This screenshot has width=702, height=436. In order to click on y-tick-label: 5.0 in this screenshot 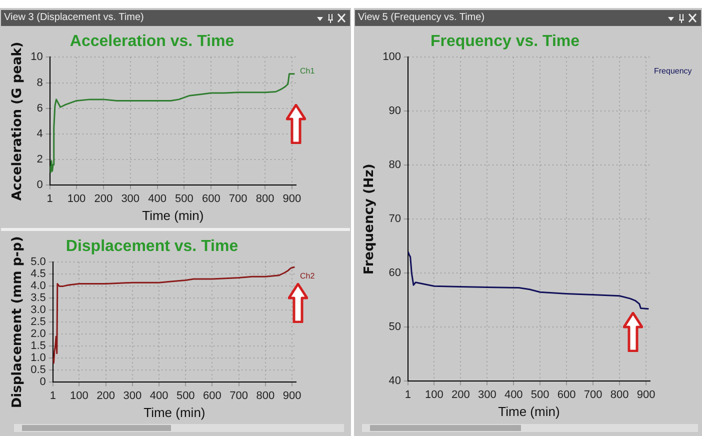, I will do `click(38, 262)`.